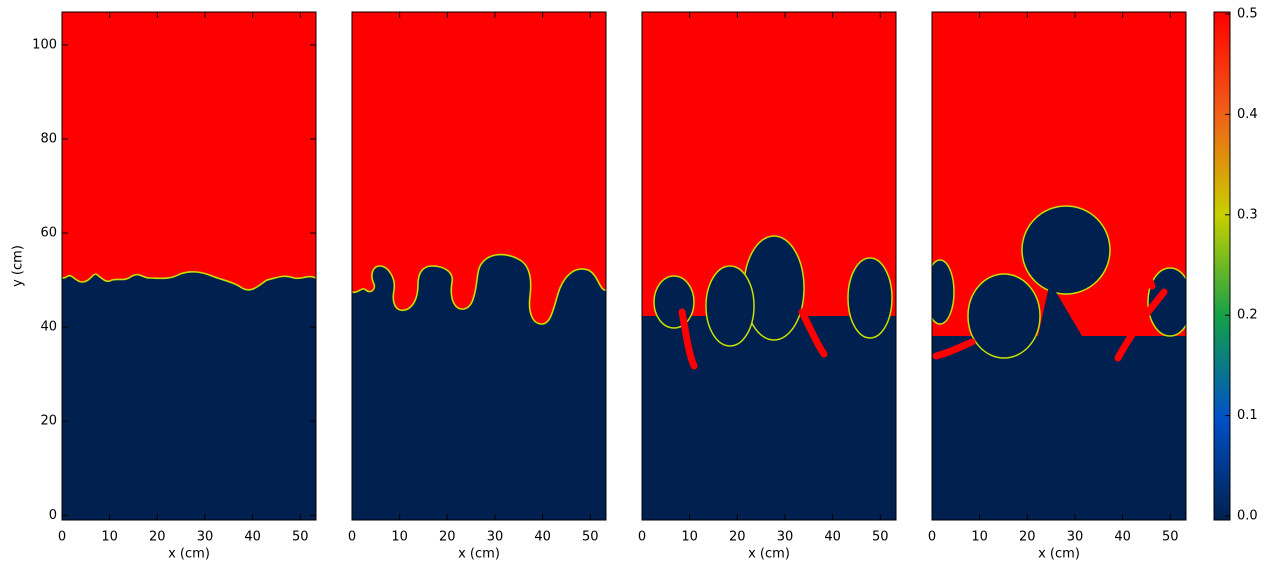 Image resolution: width=1277 pixels, height=571 pixels. Describe the element at coordinates (1247, 315) in the screenshot. I see `colorbar-tick-label: 0.2` at that location.